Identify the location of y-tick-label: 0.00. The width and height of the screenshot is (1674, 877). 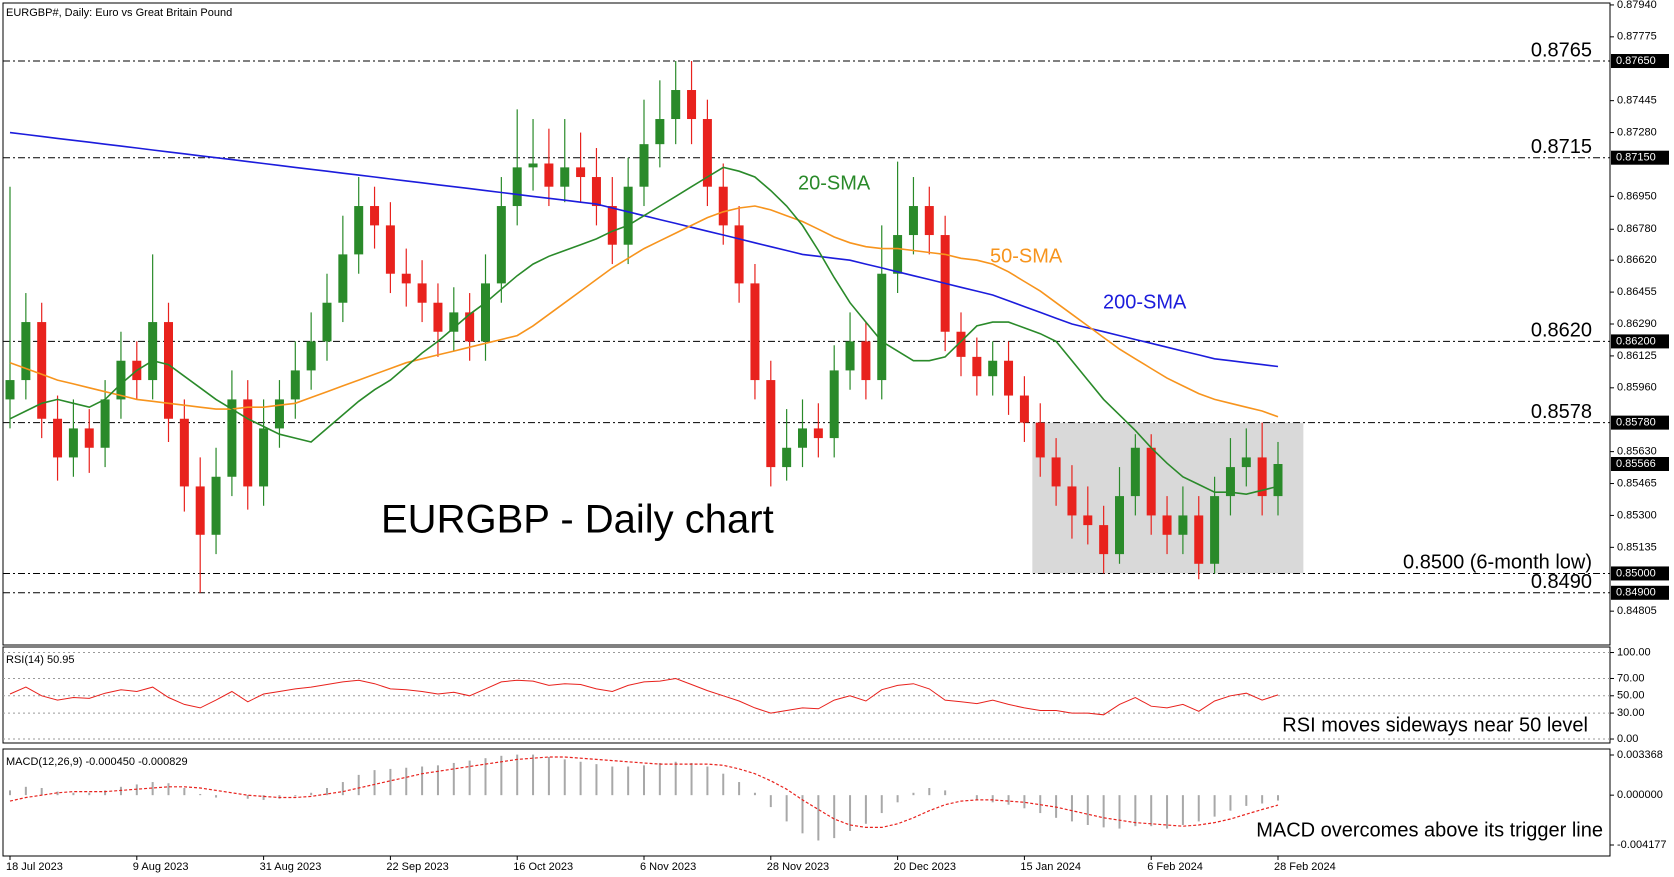
(1627, 739).